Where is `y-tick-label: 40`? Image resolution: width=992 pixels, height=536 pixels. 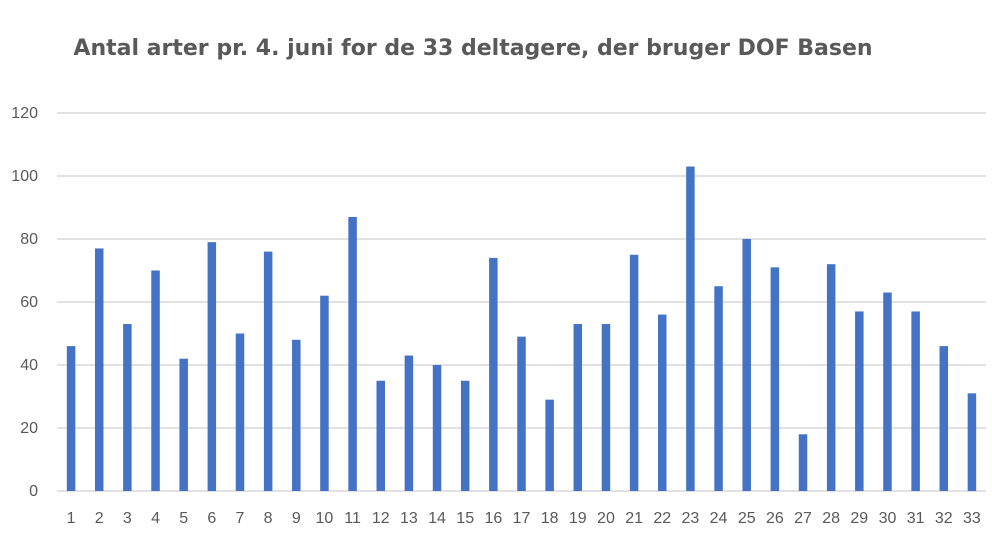
y-tick-label: 40 is located at coordinates (29, 365).